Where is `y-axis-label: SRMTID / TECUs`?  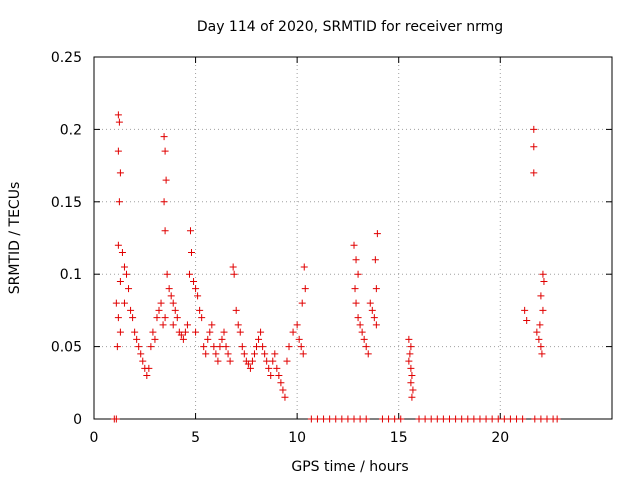 y-axis-label: SRMTID / TECUs is located at coordinates (15, 238).